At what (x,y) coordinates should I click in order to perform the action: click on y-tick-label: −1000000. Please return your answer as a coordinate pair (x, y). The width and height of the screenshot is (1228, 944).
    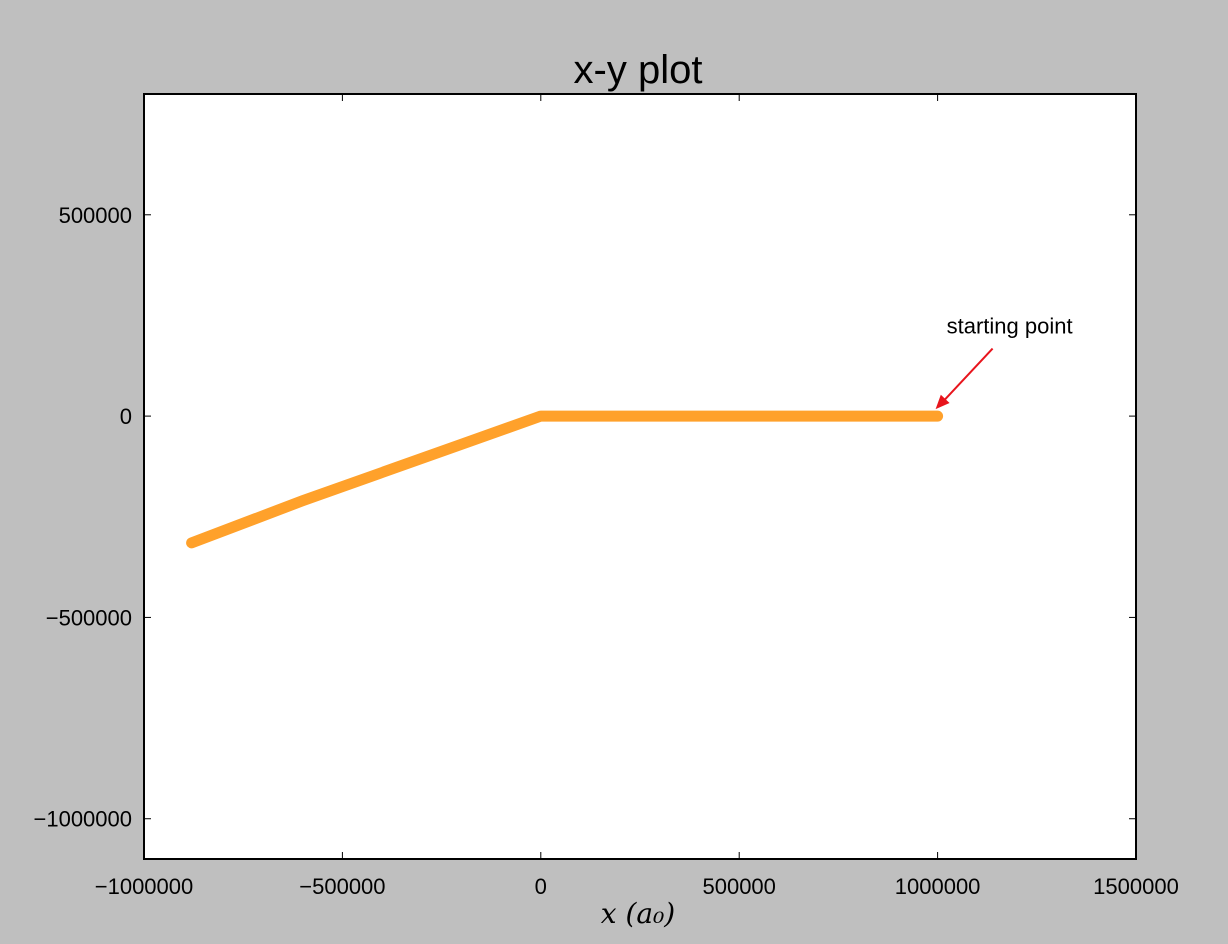
    Looking at the image, I should click on (83, 819).